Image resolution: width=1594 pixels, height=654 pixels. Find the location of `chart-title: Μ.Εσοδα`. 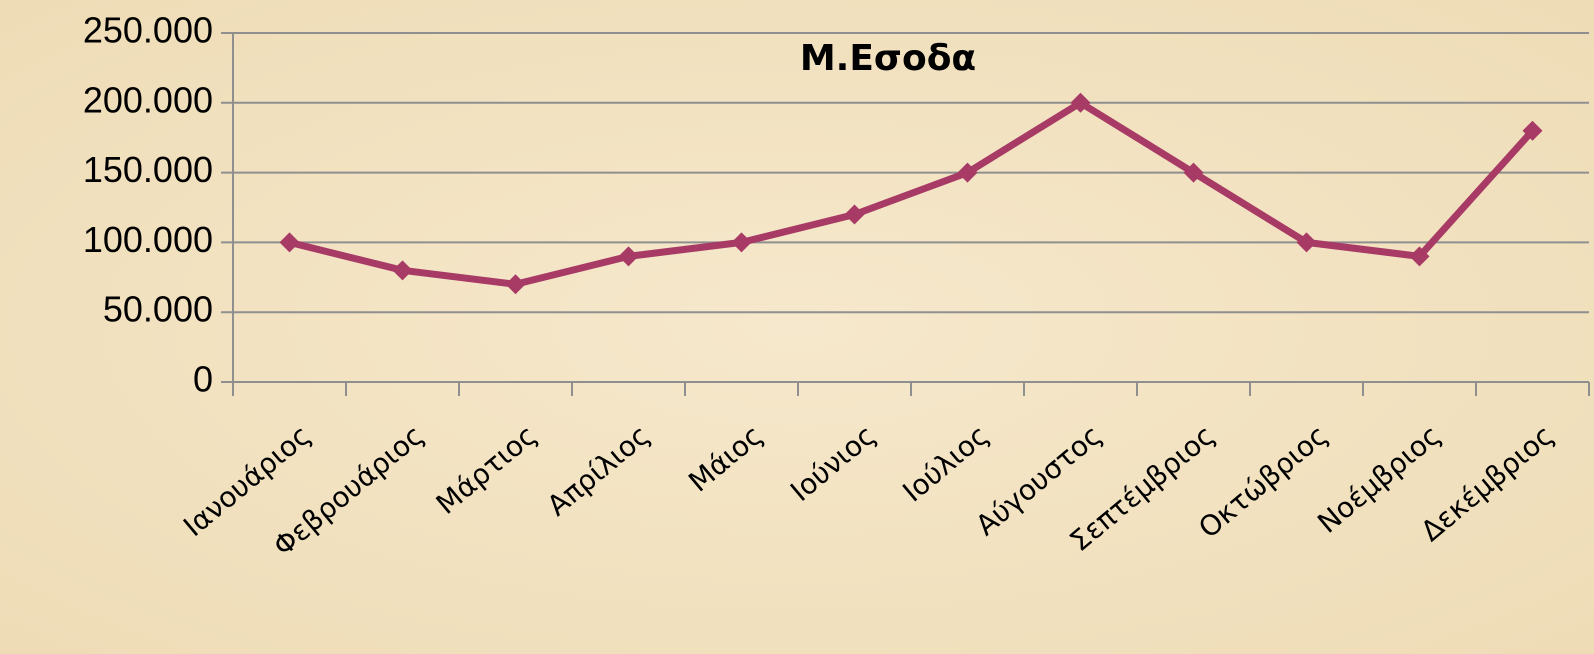

chart-title: Μ.Εσοδα is located at coordinates (888, 58).